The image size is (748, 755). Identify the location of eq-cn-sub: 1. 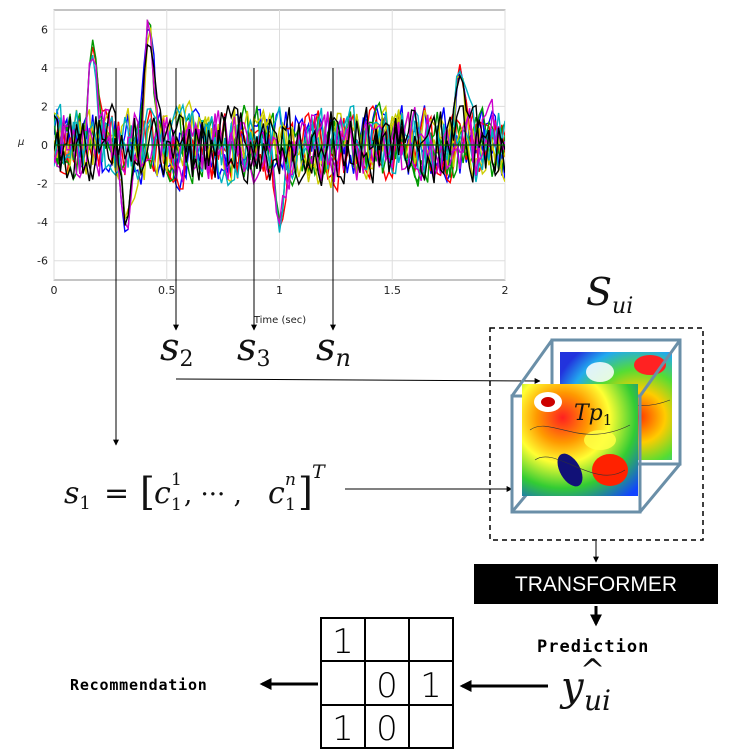
(290, 505).